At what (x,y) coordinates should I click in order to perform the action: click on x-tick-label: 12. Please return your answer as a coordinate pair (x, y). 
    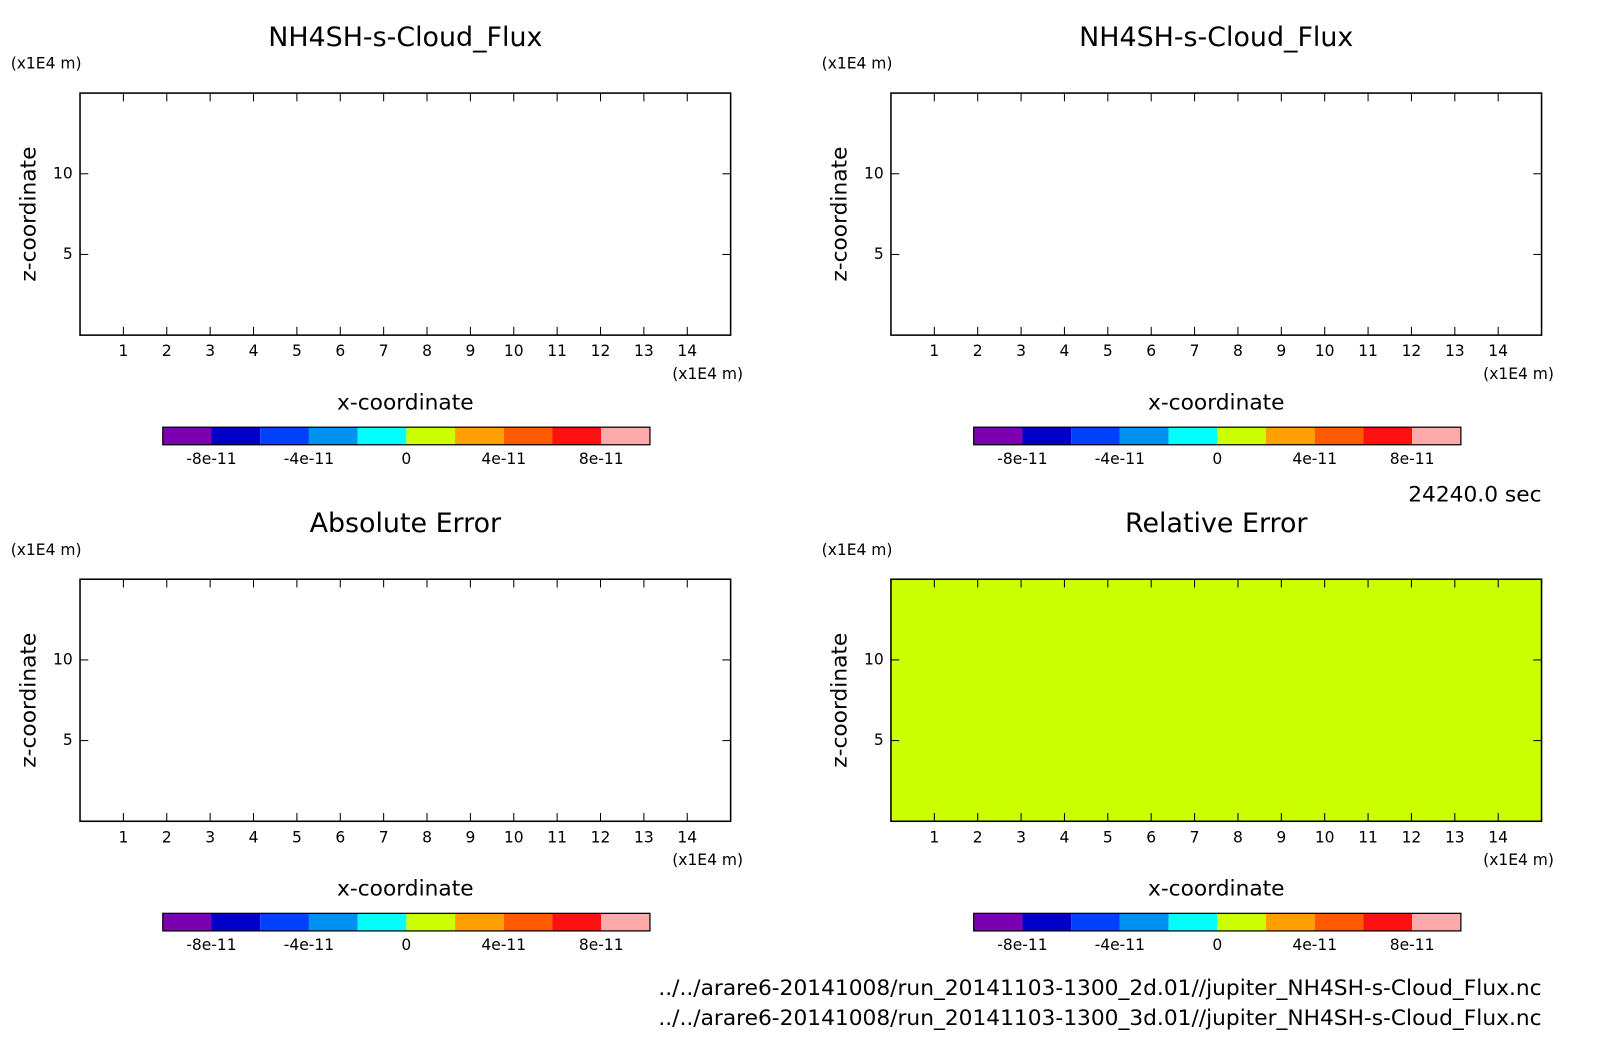
    Looking at the image, I should click on (1412, 351).